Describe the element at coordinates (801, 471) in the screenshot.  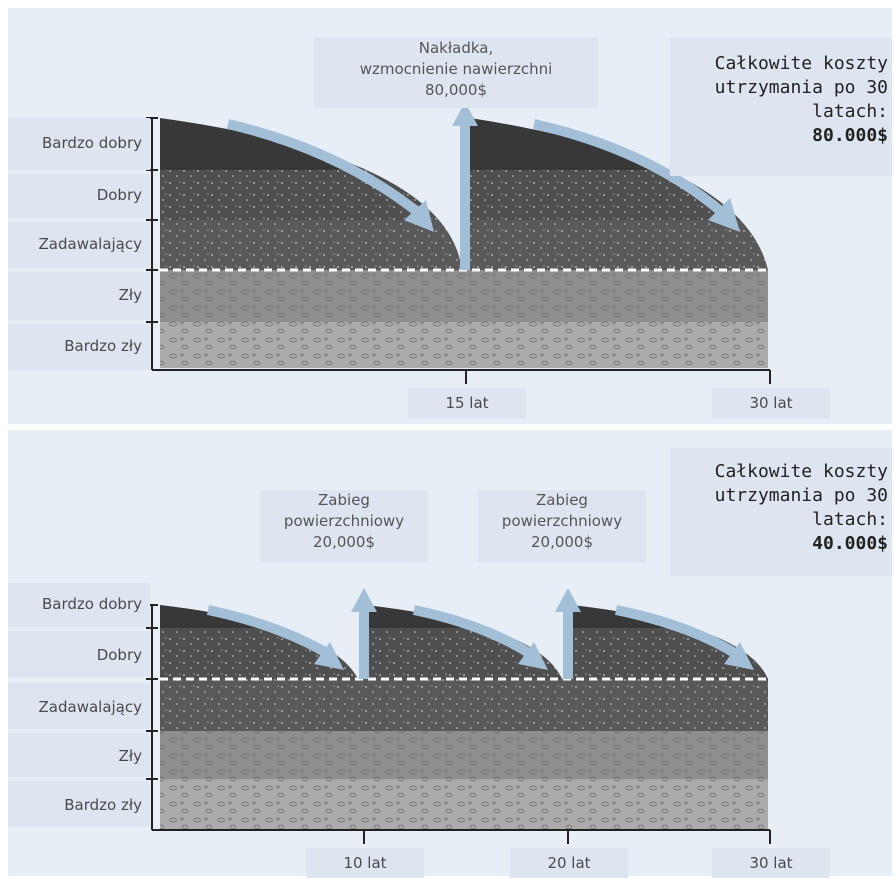
I see `bottom-total-line-1: Całkowite koszty` at that location.